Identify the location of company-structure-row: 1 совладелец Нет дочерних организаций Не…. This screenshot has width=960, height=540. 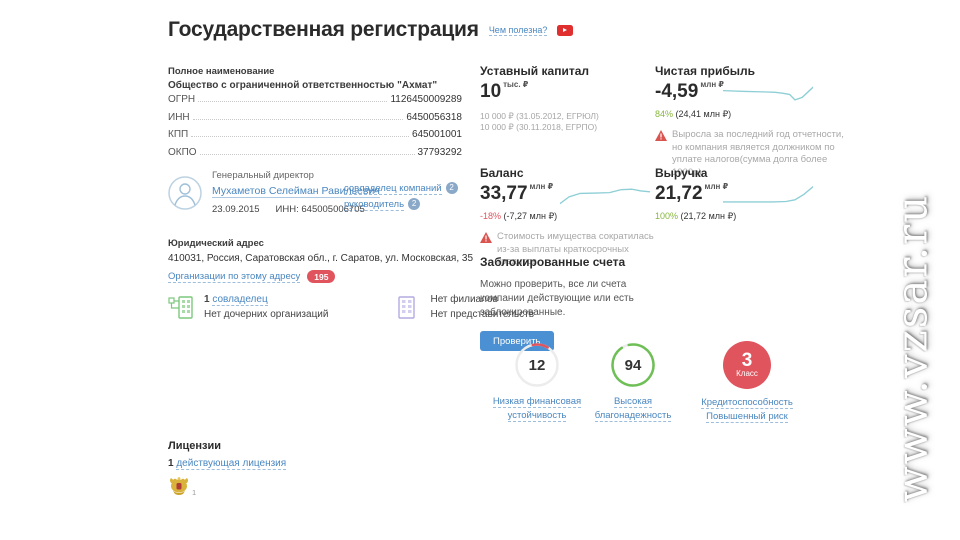
(383, 307).